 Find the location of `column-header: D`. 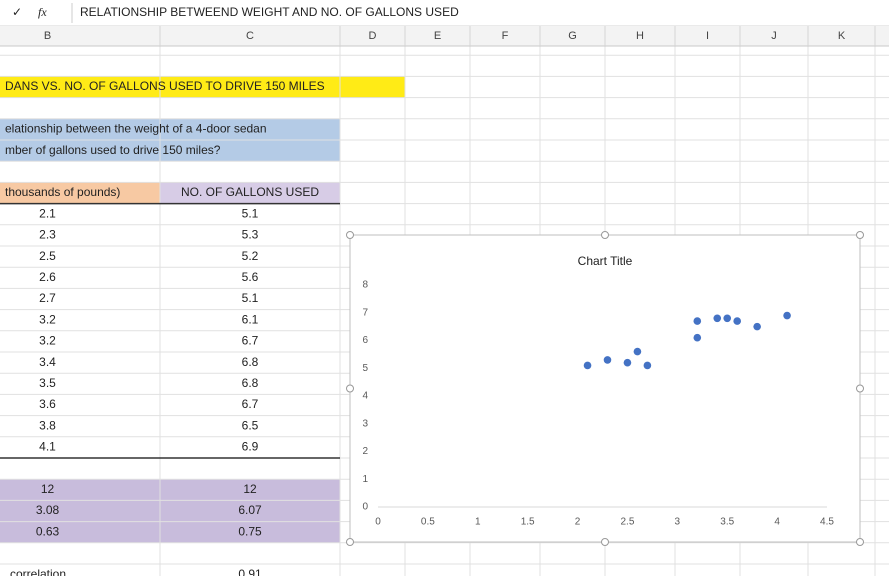

column-header: D is located at coordinates (373, 36).